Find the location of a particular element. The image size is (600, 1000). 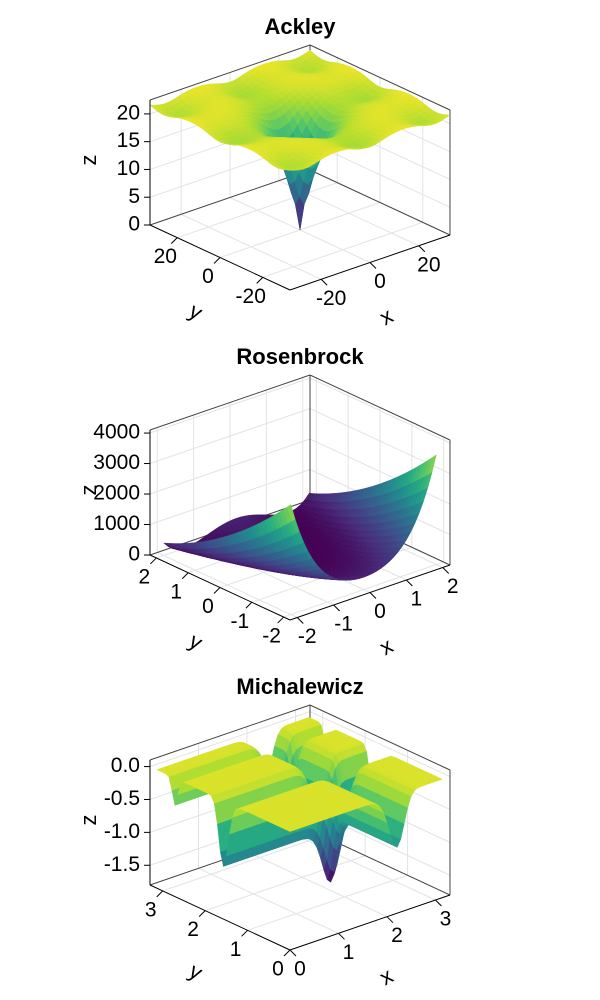

chart-title: Ackley is located at coordinates (301, 26).